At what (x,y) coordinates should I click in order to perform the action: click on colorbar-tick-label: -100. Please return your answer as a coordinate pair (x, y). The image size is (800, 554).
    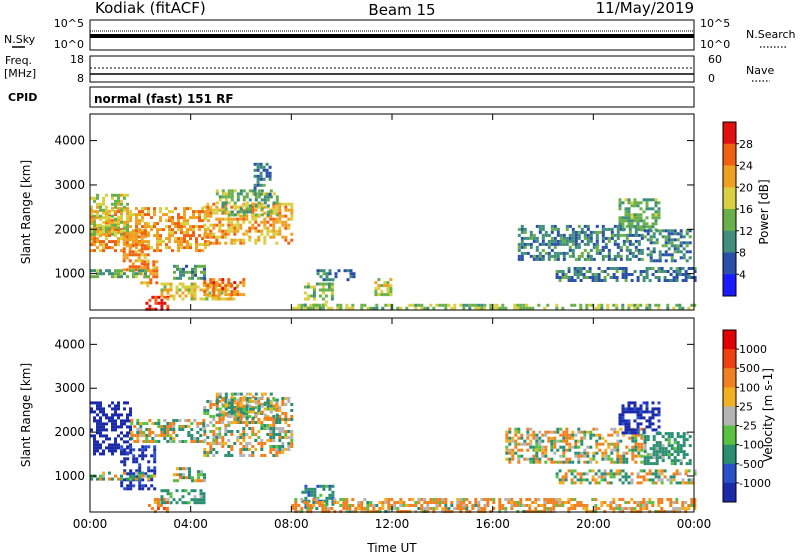
    Looking at the image, I should click on (751, 445).